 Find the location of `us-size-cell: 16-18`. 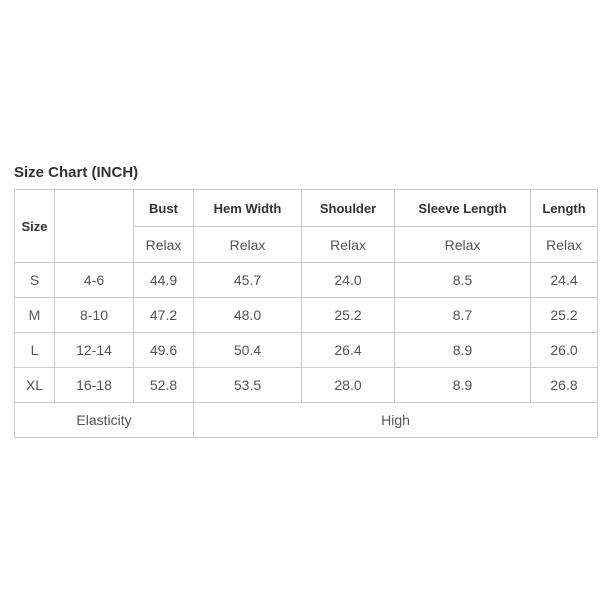

us-size-cell: 16-18 is located at coordinates (94, 385).